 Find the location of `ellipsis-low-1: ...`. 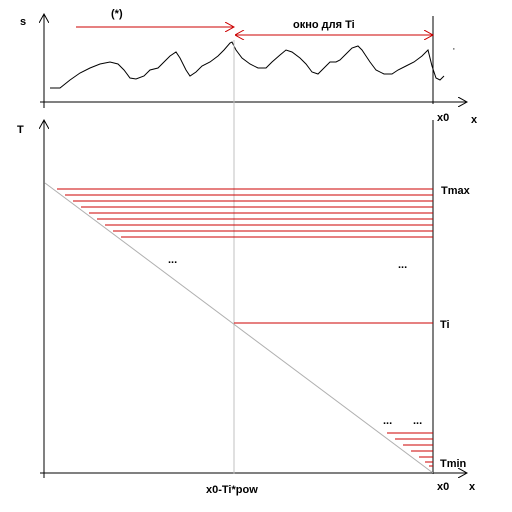

ellipsis-low-1: ... is located at coordinates (387, 421).